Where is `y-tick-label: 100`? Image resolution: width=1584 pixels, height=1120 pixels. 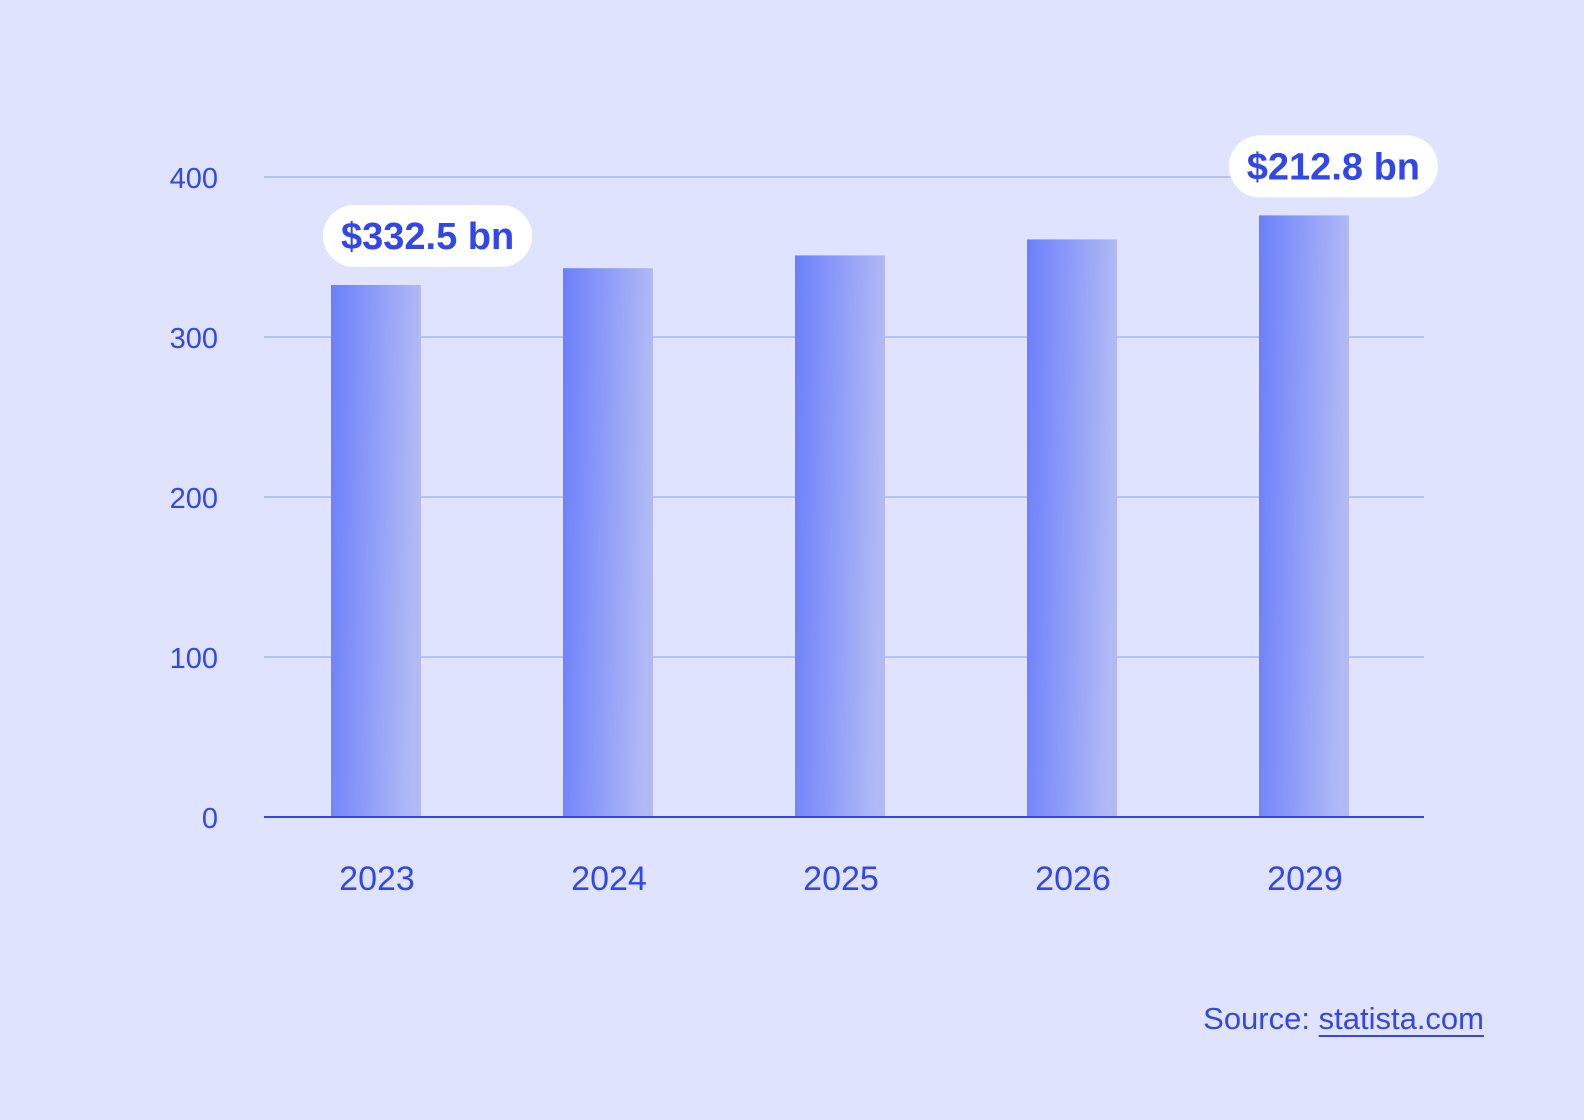
y-tick-label: 100 is located at coordinates (194, 659).